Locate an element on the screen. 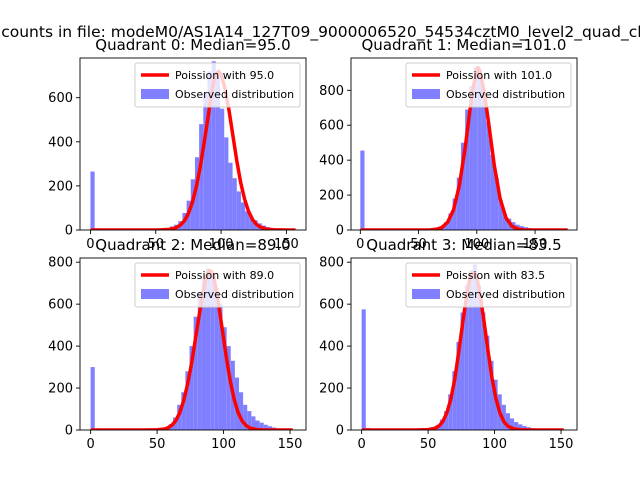  legend: Poission with 101.0 Observed distribution is located at coordinates (488, 85).